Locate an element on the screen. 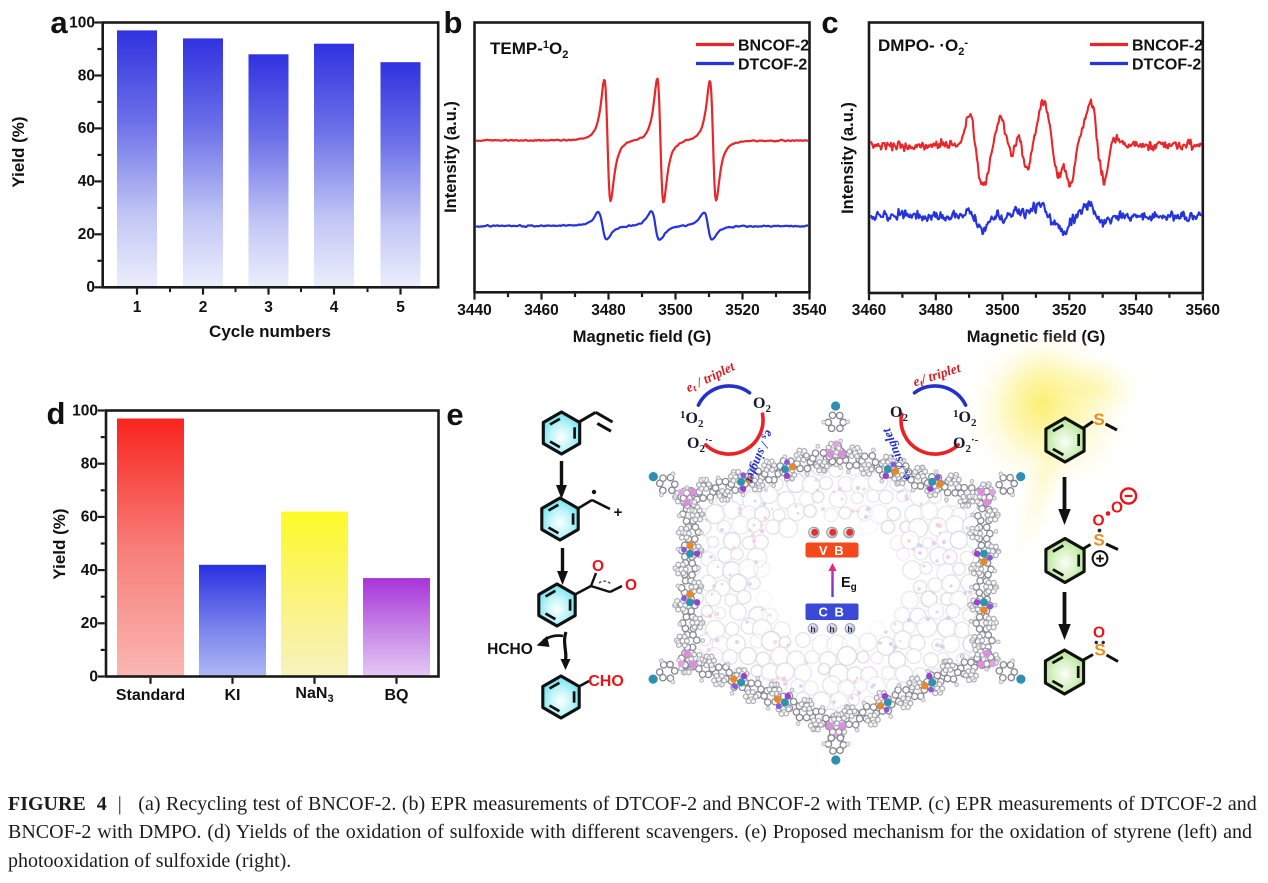 The height and width of the screenshot is (883, 1268). svg-text: Standard is located at coordinates (150, 695).